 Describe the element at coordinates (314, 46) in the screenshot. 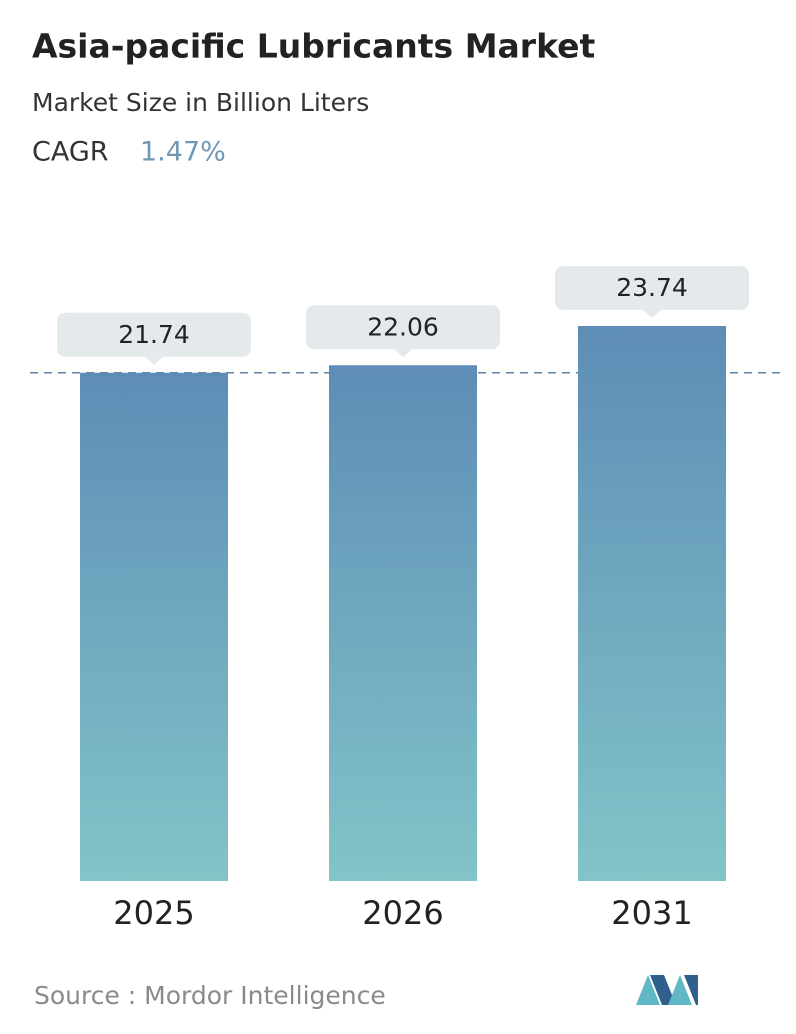

I see `chart-title: Asia-pacific Lubricants Market` at that location.